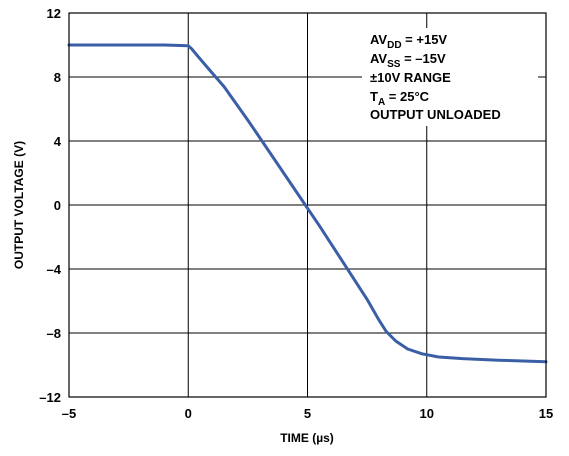 The image size is (569, 456). I want to click on y-tick-labels: 12 8 4 0 –4 –8 –12, so click(50, 205).